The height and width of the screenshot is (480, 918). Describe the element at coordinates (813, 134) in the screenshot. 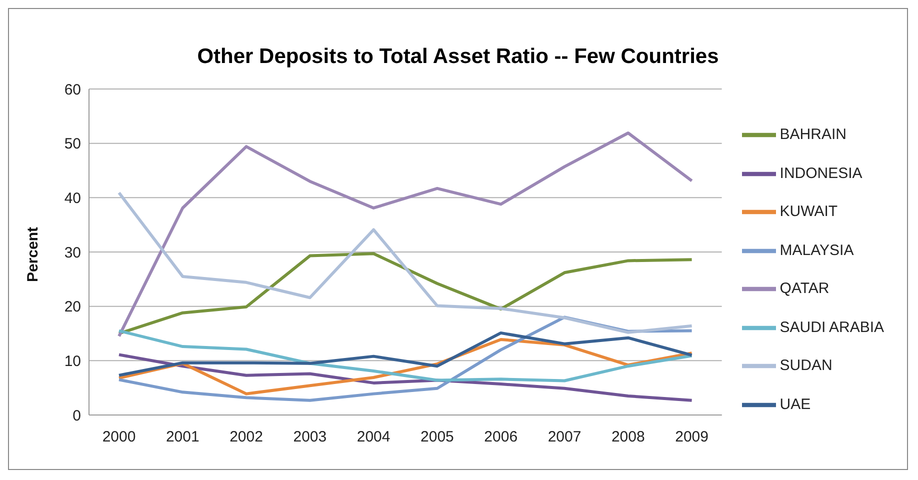

I see `legend-label: BAHRAIN` at that location.